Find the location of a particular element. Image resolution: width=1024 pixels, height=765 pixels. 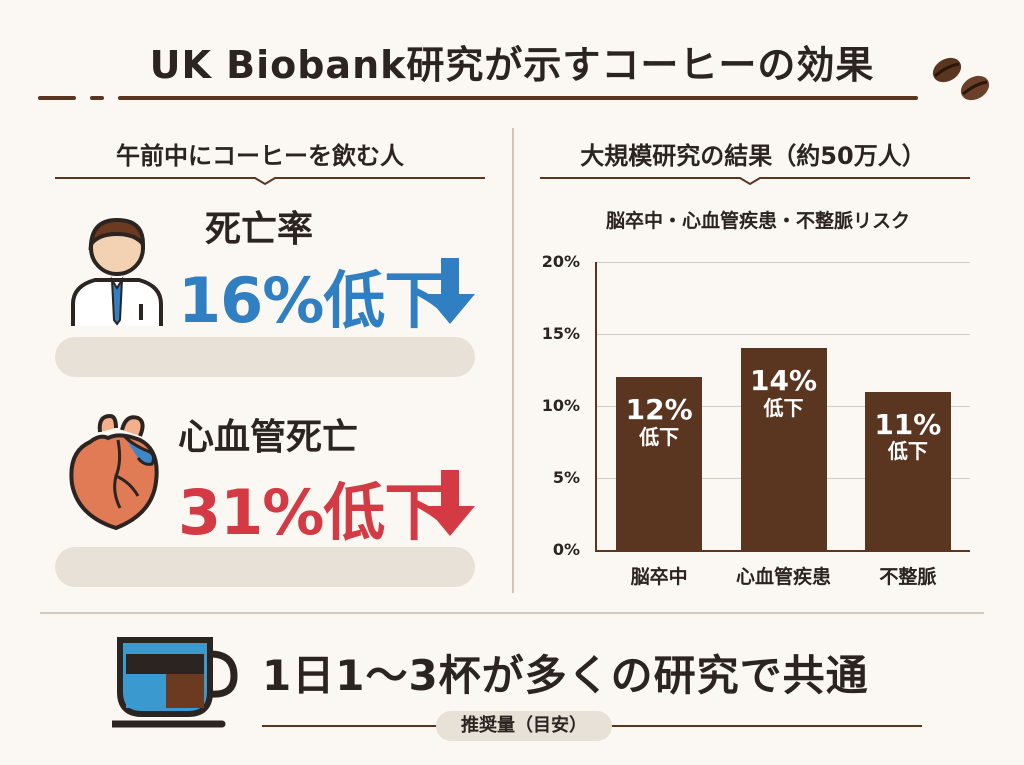

bar-data-label: 11% 低下 is located at coordinates (908, 435).